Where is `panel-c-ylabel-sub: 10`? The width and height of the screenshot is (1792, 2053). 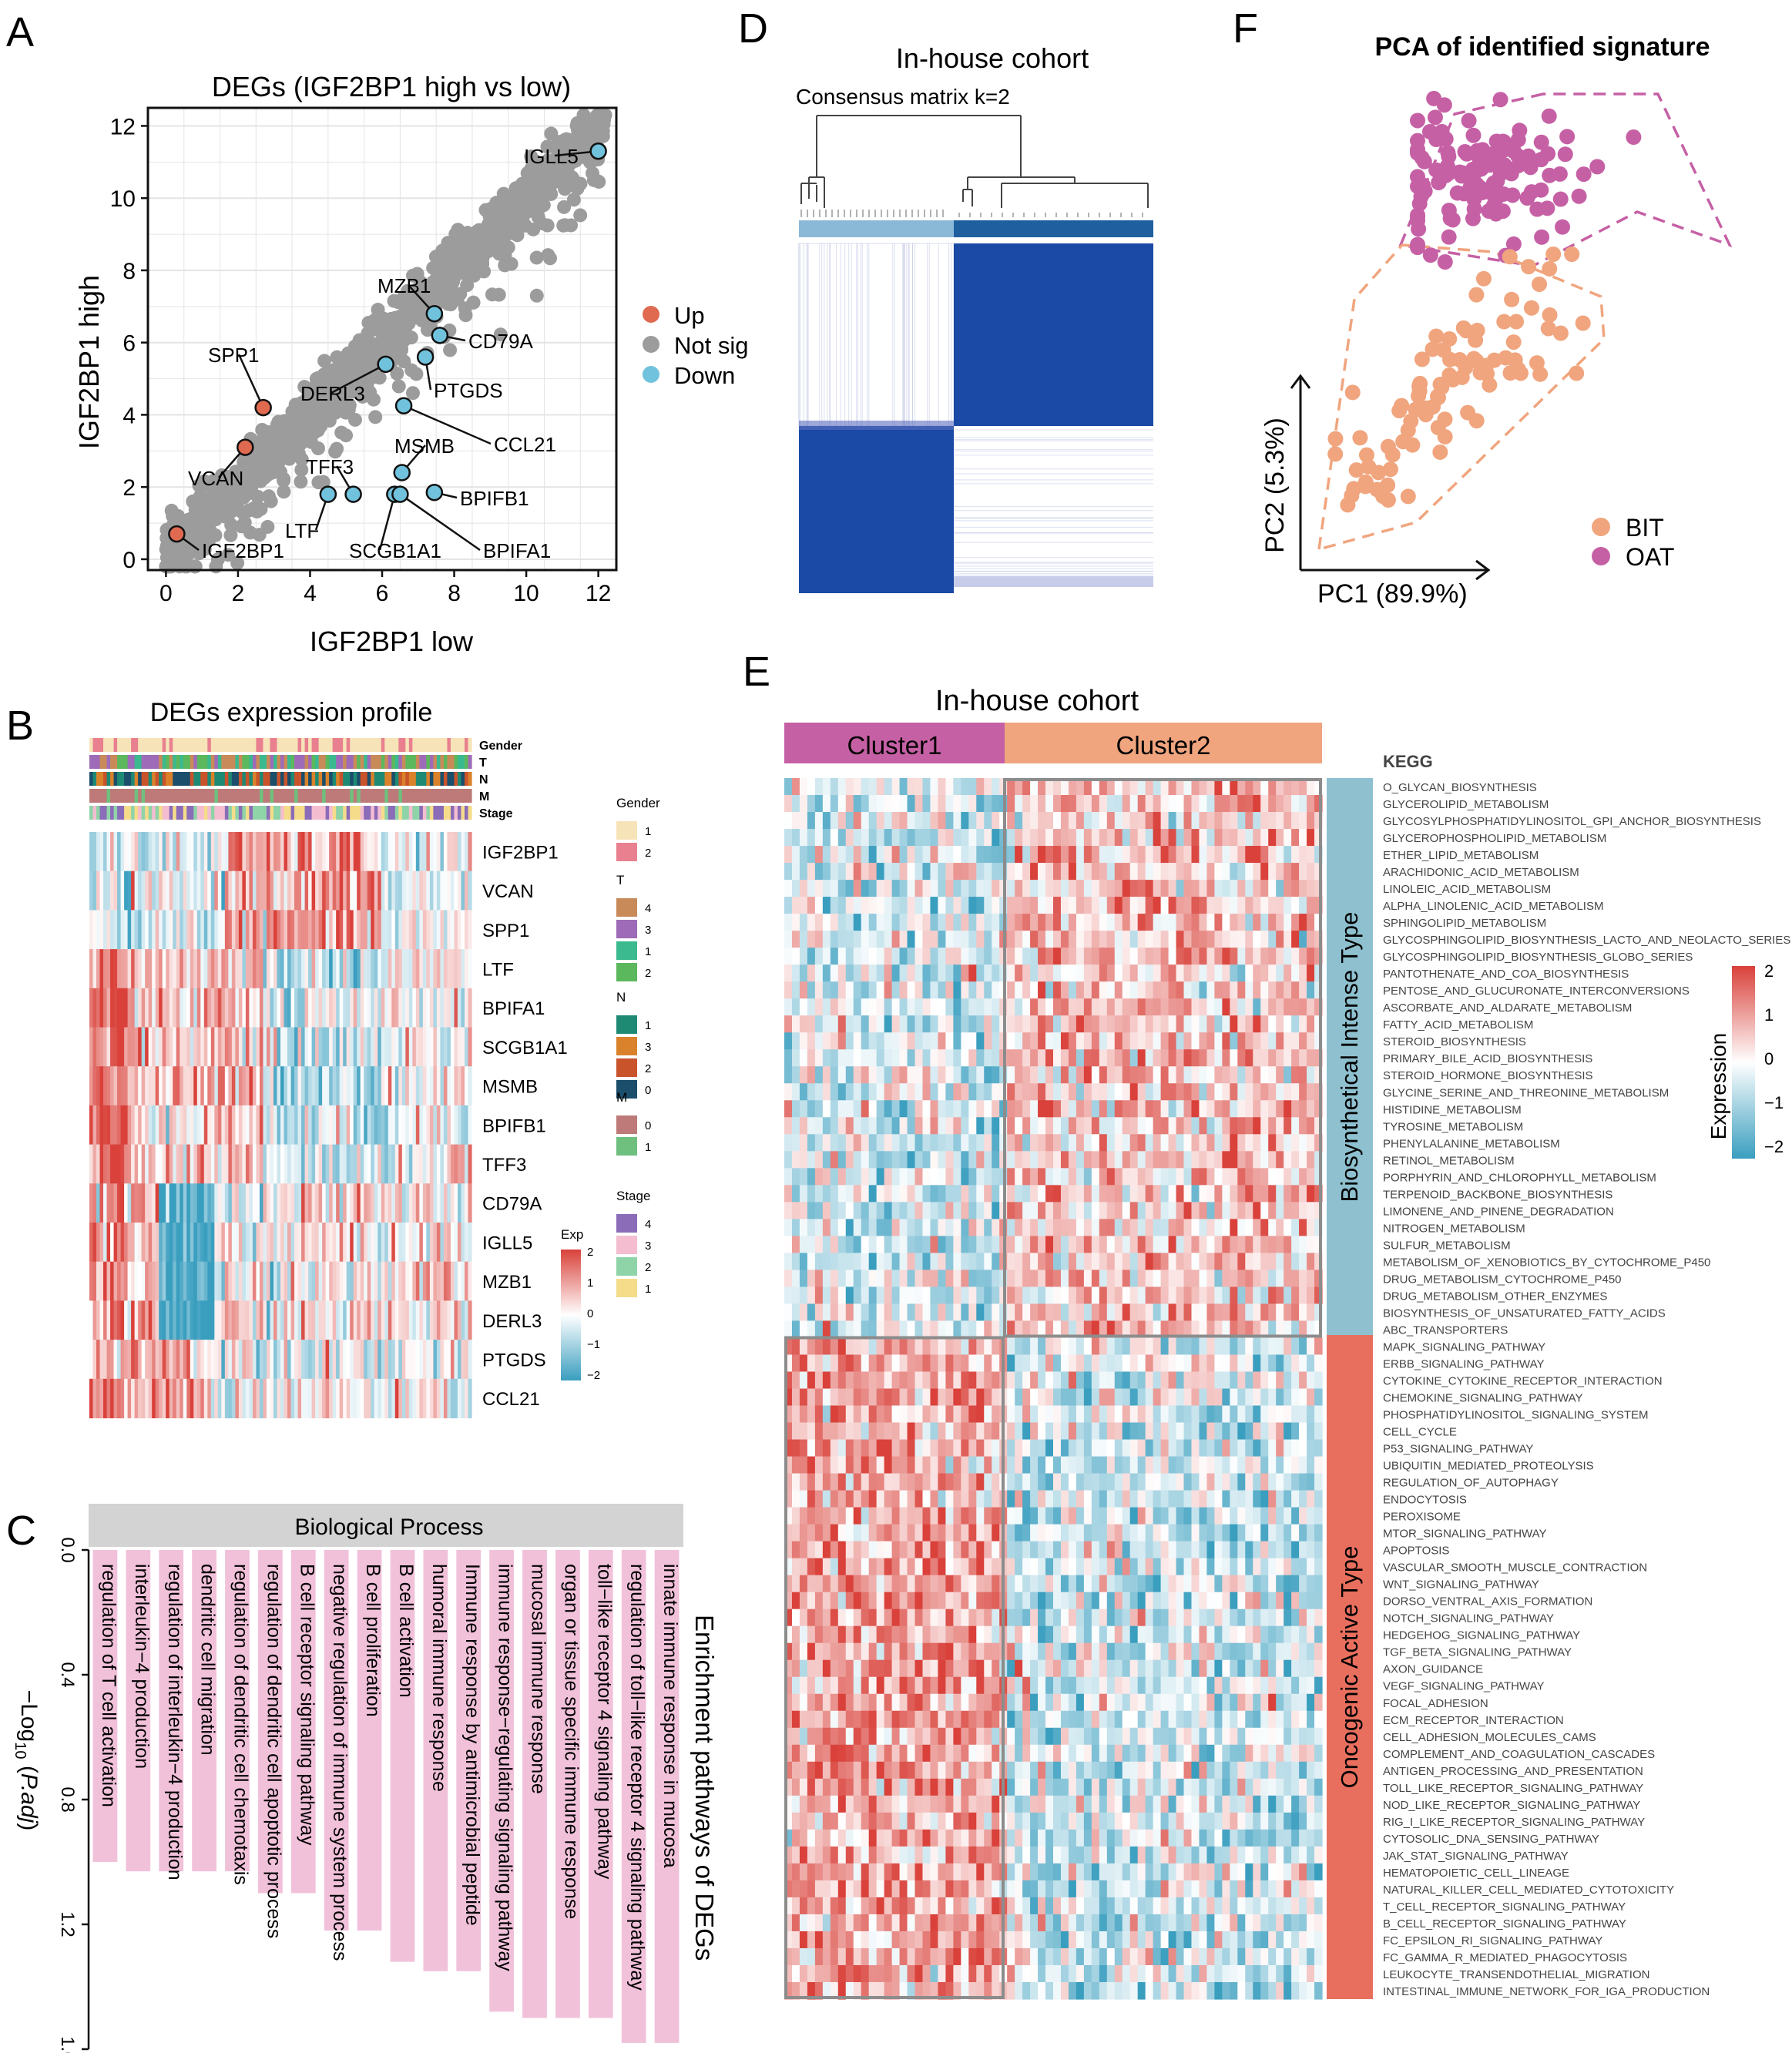 panel-c-ylabel-sub: 10 is located at coordinates (20, 1750).